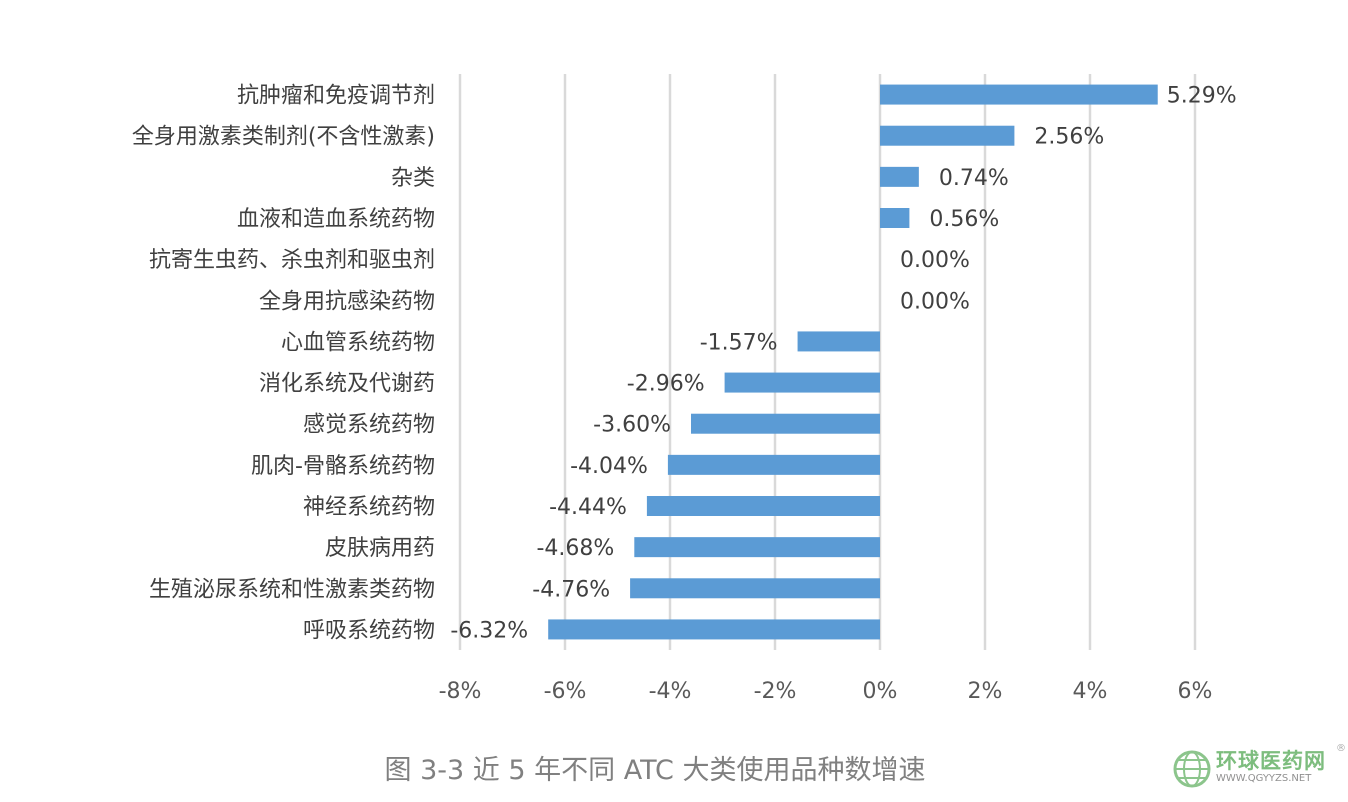 This screenshot has height=802, width=1348. What do you see at coordinates (1202, 96) in the screenshot?
I see `data-label: 5.29%` at bounding box center [1202, 96].